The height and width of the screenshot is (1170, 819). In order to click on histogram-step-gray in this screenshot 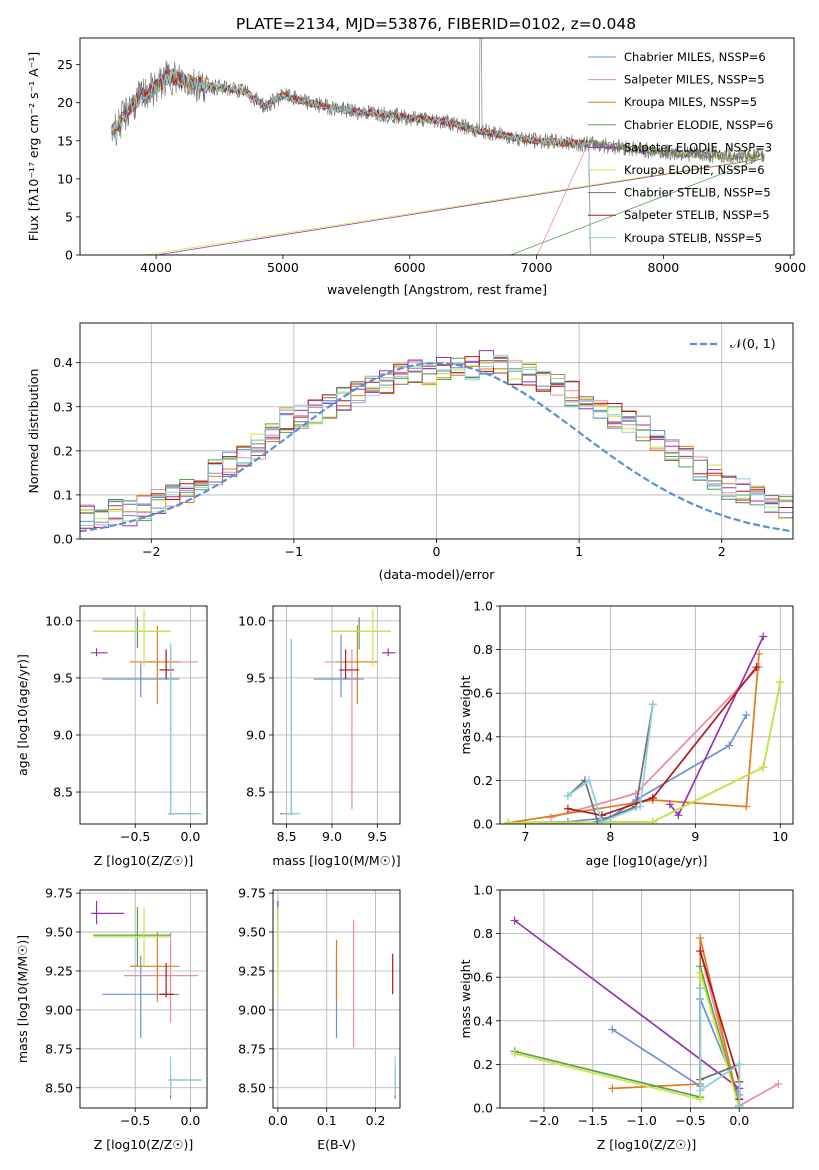, I will do `click(436, 437)`.